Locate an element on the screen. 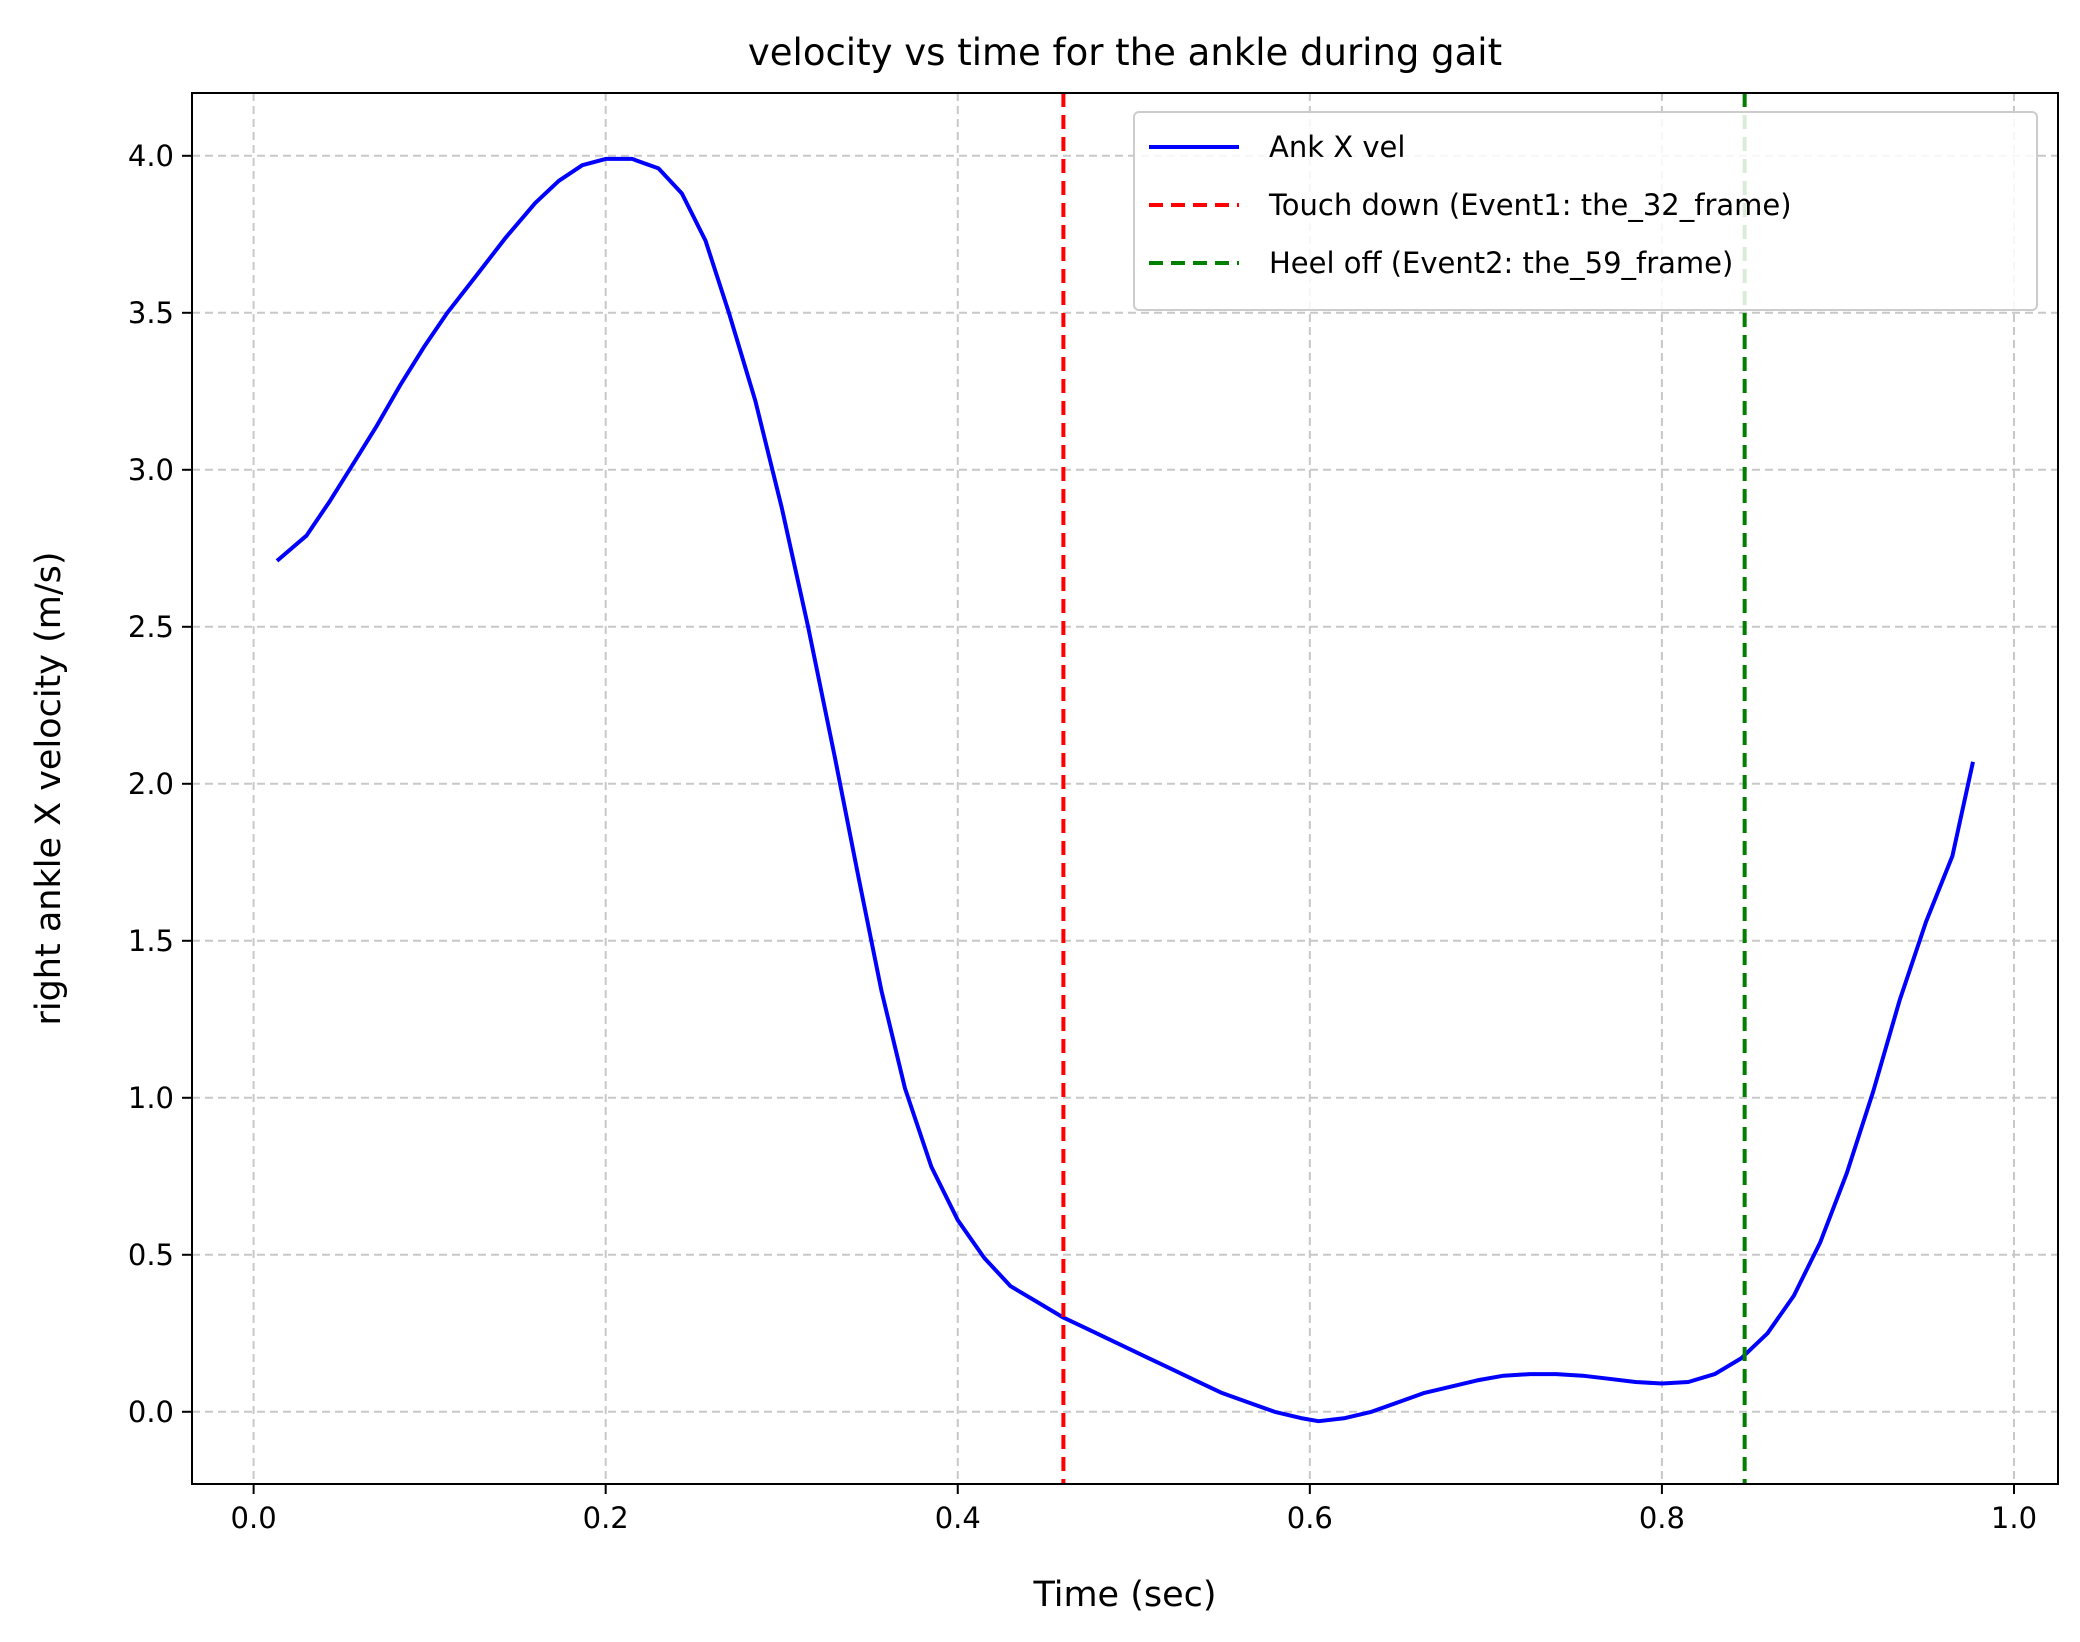 The height and width of the screenshot is (1642, 2080). y-tick-label: 1.0 is located at coordinates (151, 1098).